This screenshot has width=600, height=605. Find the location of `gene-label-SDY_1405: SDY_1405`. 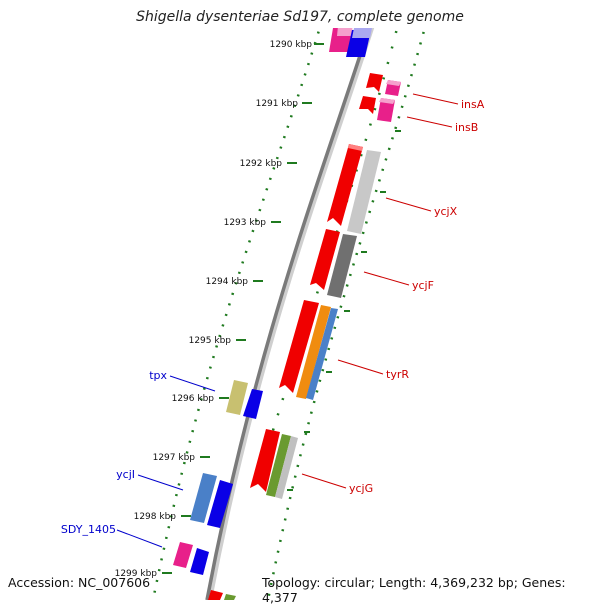

gene-label-SDY_1405: SDY_1405 is located at coordinates (88, 529).